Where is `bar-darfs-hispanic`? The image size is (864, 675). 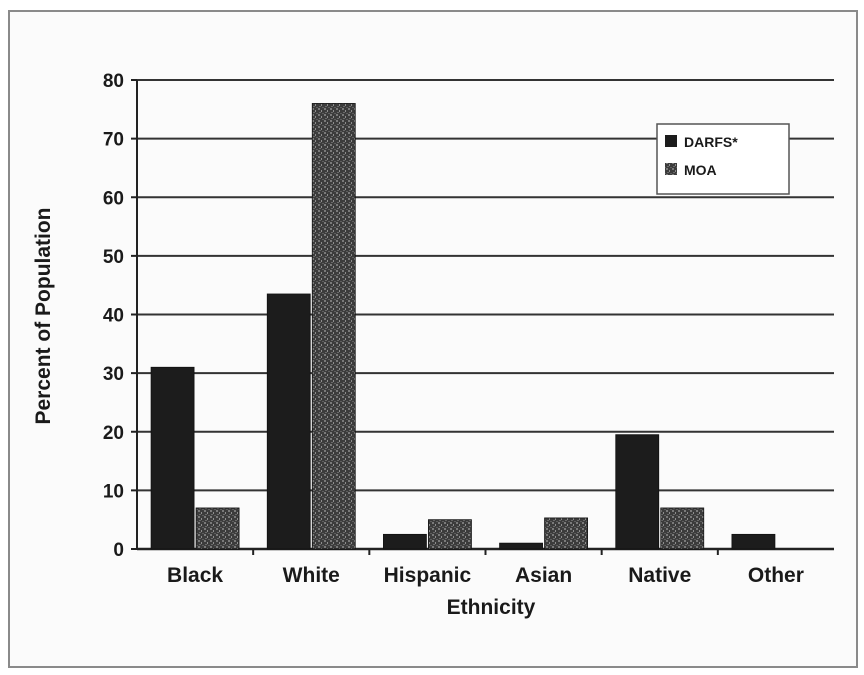
bar-darfs-hispanic is located at coordinates (405, 541).